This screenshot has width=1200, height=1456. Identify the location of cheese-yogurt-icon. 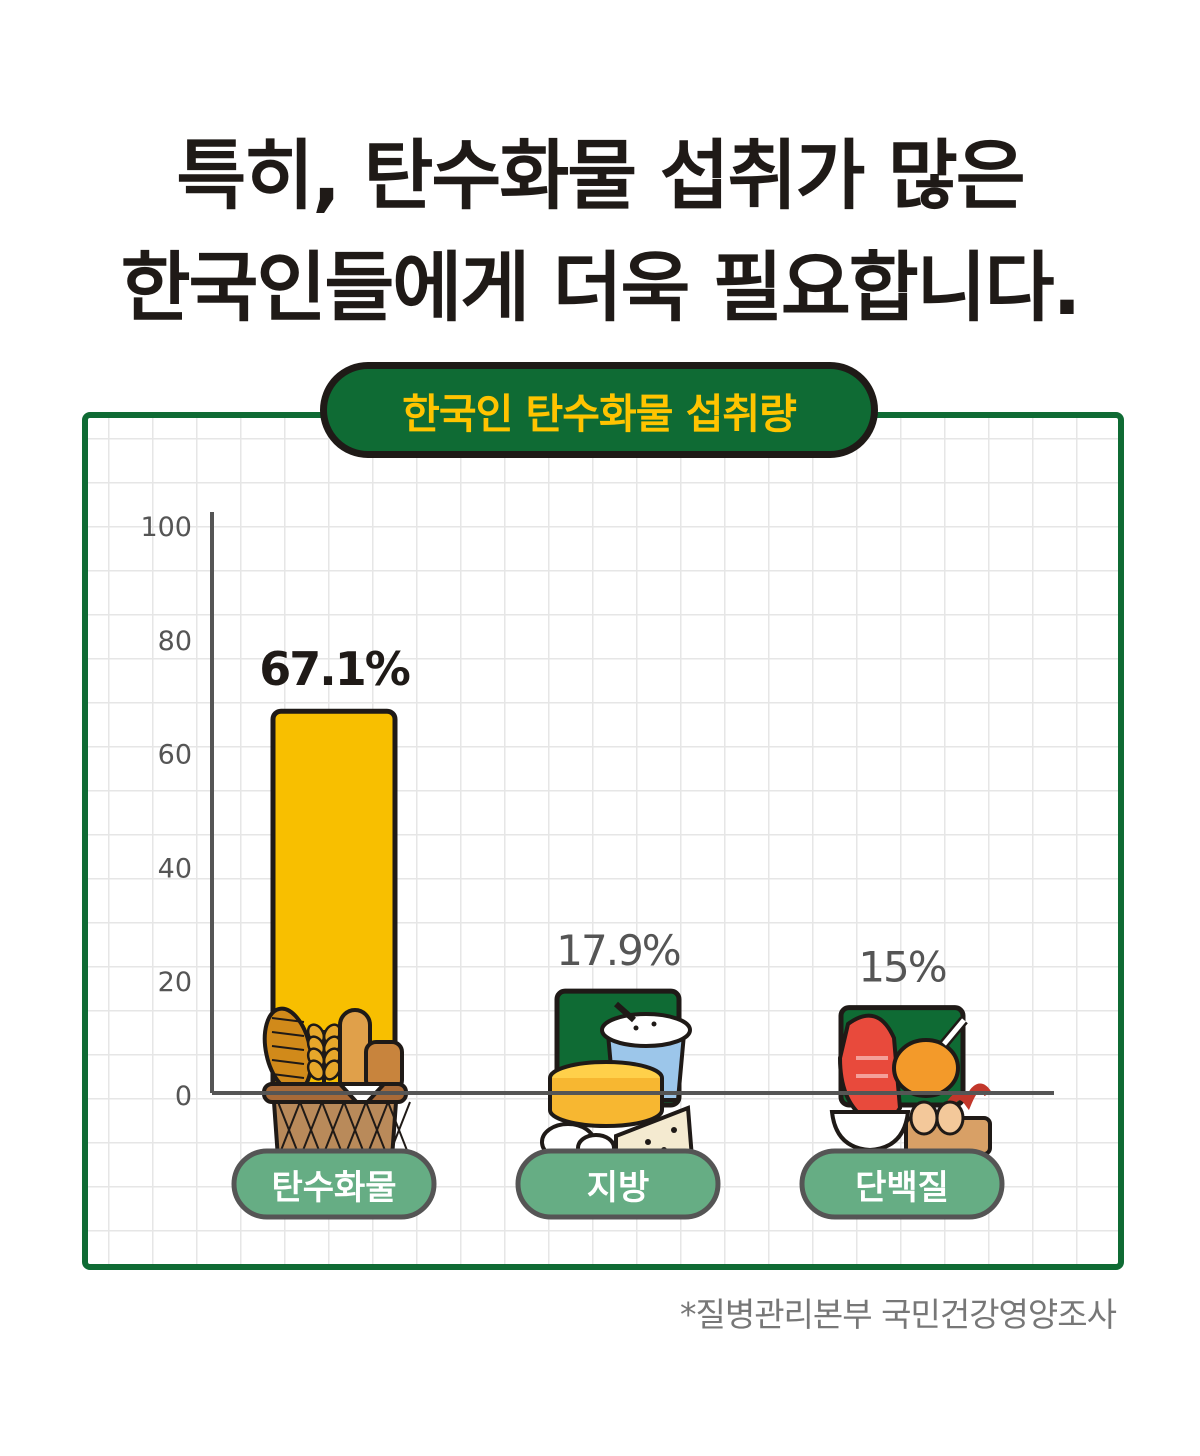
(617, 1082).